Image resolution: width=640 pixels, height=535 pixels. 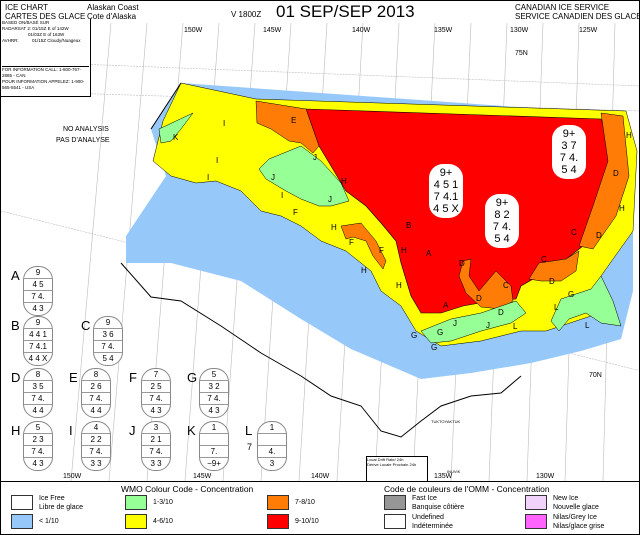 I want to click on region-7-8-f, so click(x=363, y=246).